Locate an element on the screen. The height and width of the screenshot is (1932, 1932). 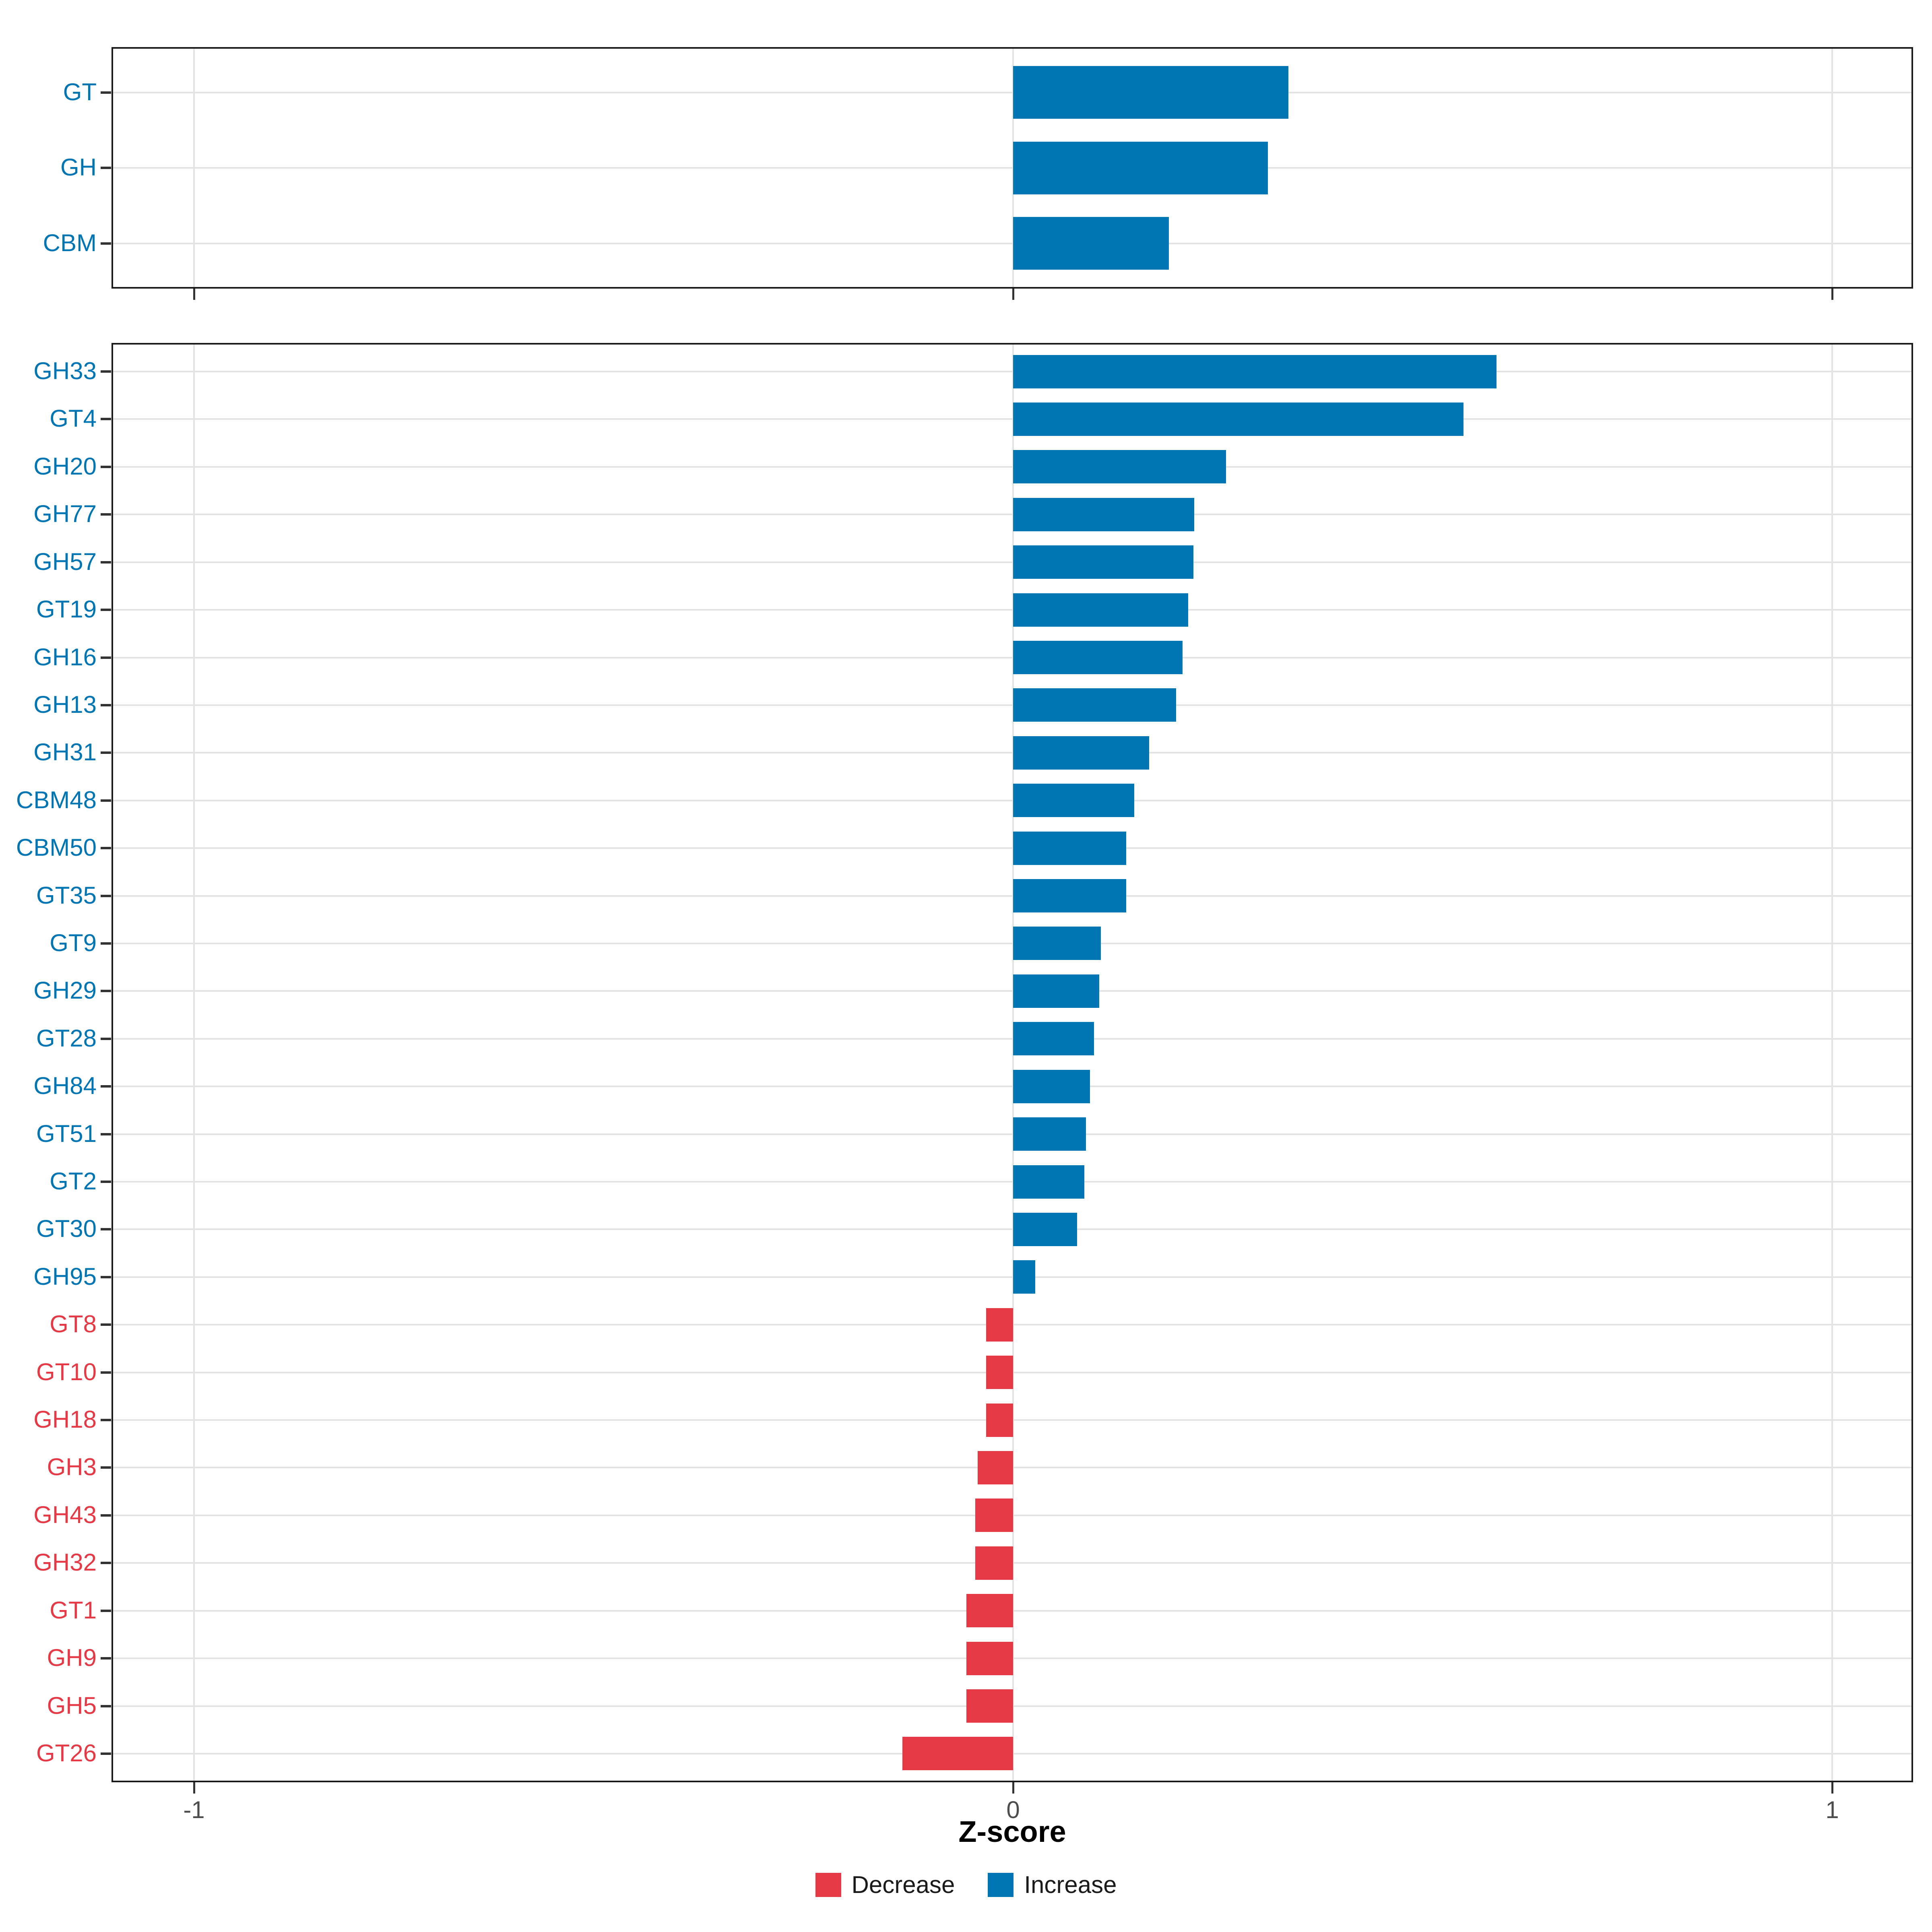
bar-GH5 is located at coordinates (989, 1706).